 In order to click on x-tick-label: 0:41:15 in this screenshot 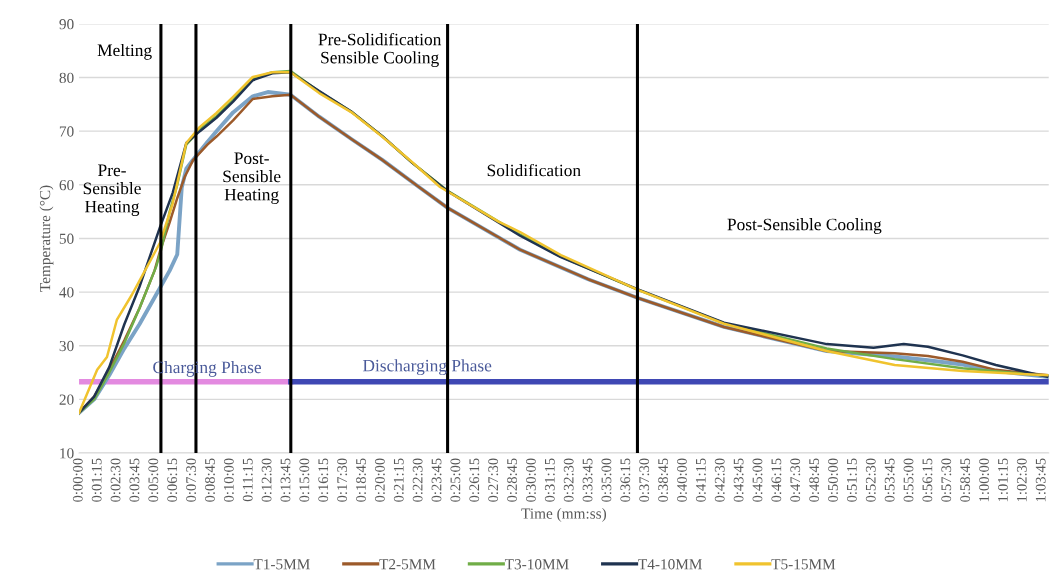, I will do `click(700, 480)`.